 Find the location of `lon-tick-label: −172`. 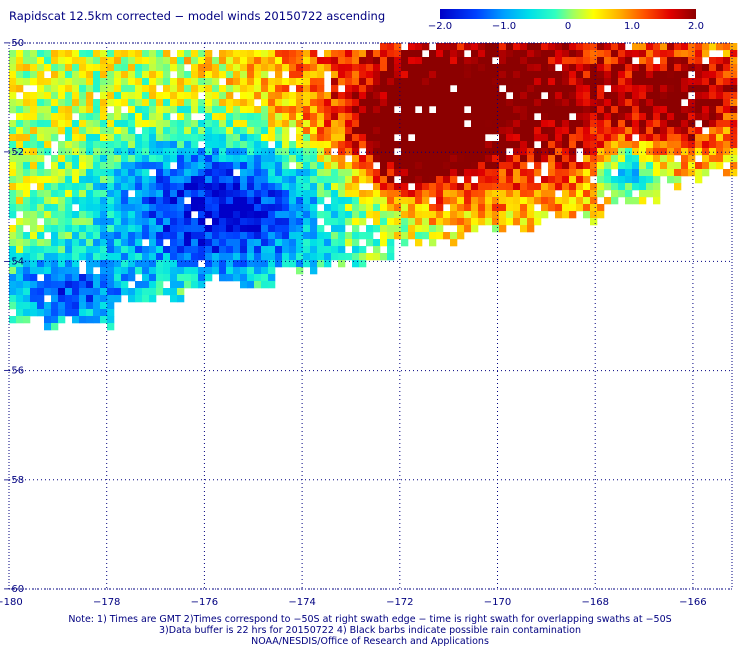

lon-tick-label: −172 is located at coordinates (399, 602).